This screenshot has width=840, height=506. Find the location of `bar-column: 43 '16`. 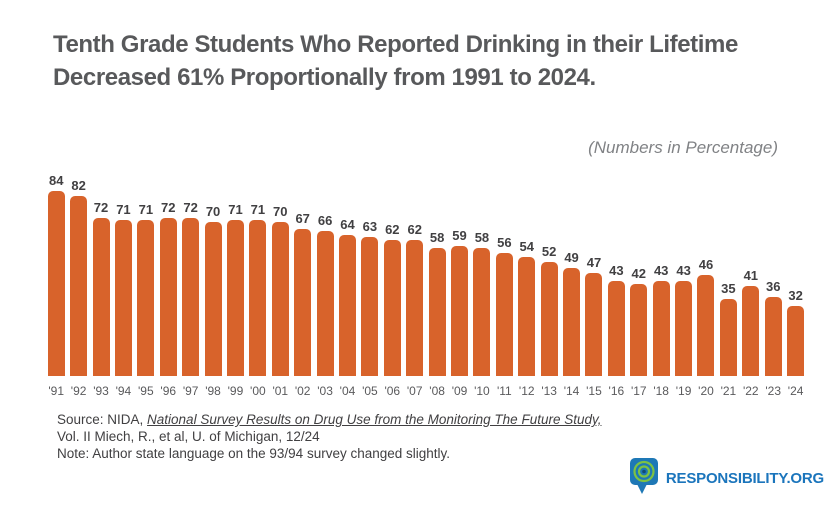

bar-column: 43 '16 is located at coordinates (616, 283).